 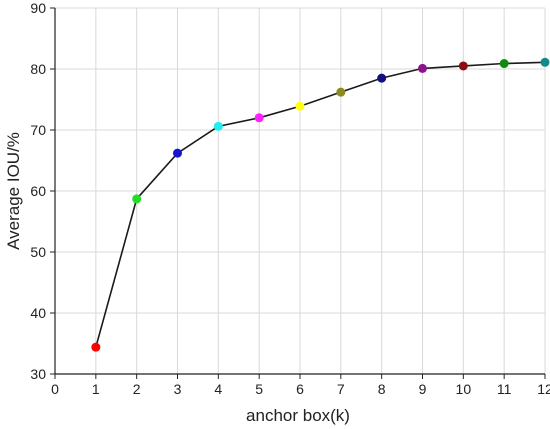 What do you see at coordinates (382, 389) in the screenshot?
I see `x-tick-label: 8` at bounding box center [382, 389].